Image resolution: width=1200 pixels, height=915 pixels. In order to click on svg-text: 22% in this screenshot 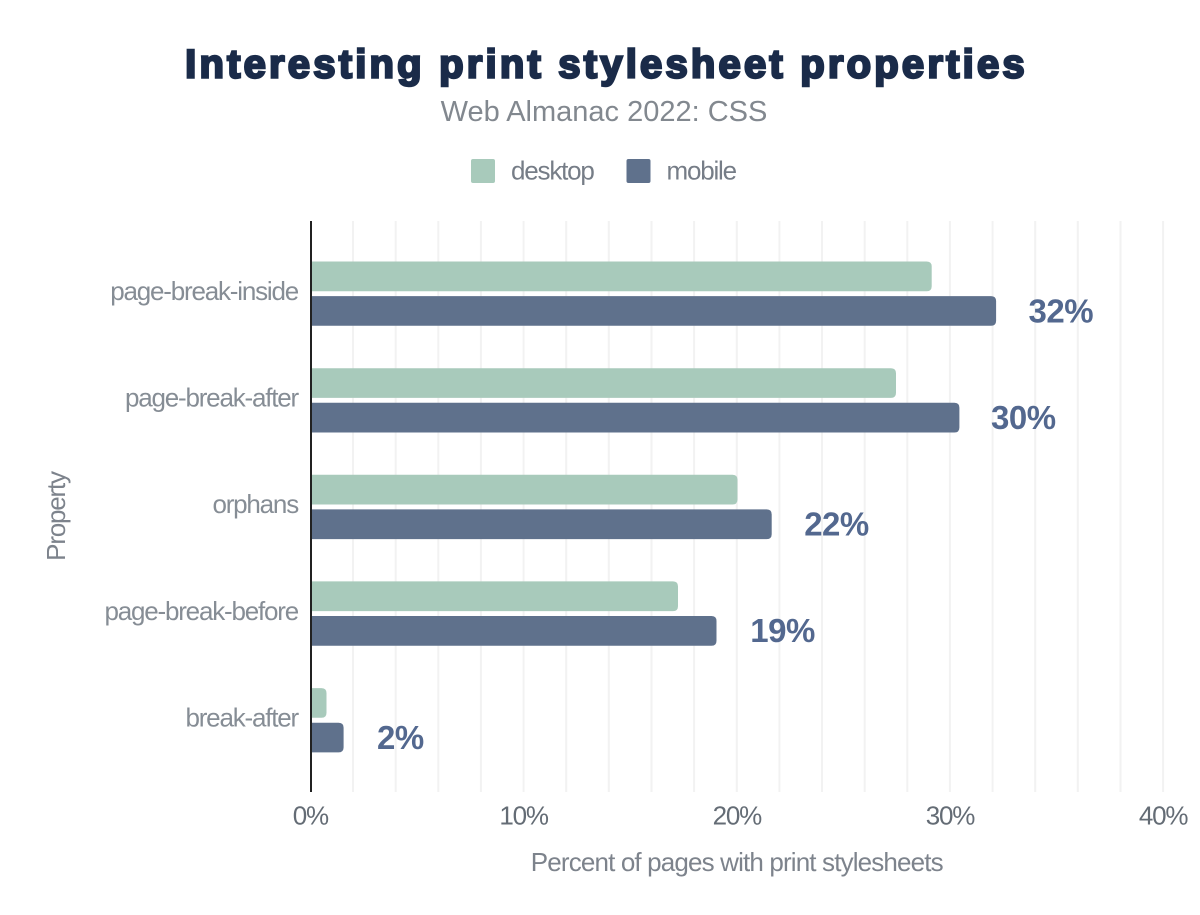, I will do `click(836, 524)`.